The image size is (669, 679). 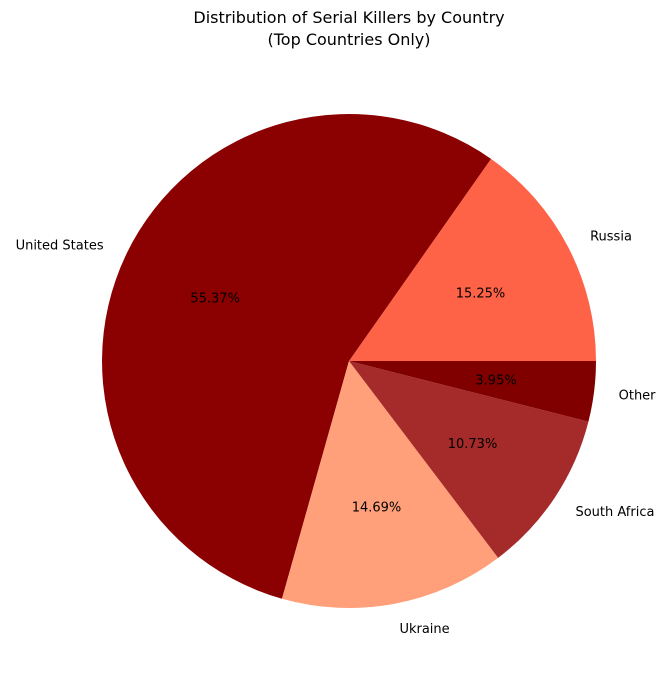 What do you see at coordinates (473, 444) in the screenshot?
I see `percent-label-south-africa: 10.73%` at bounding box center [473, 444].